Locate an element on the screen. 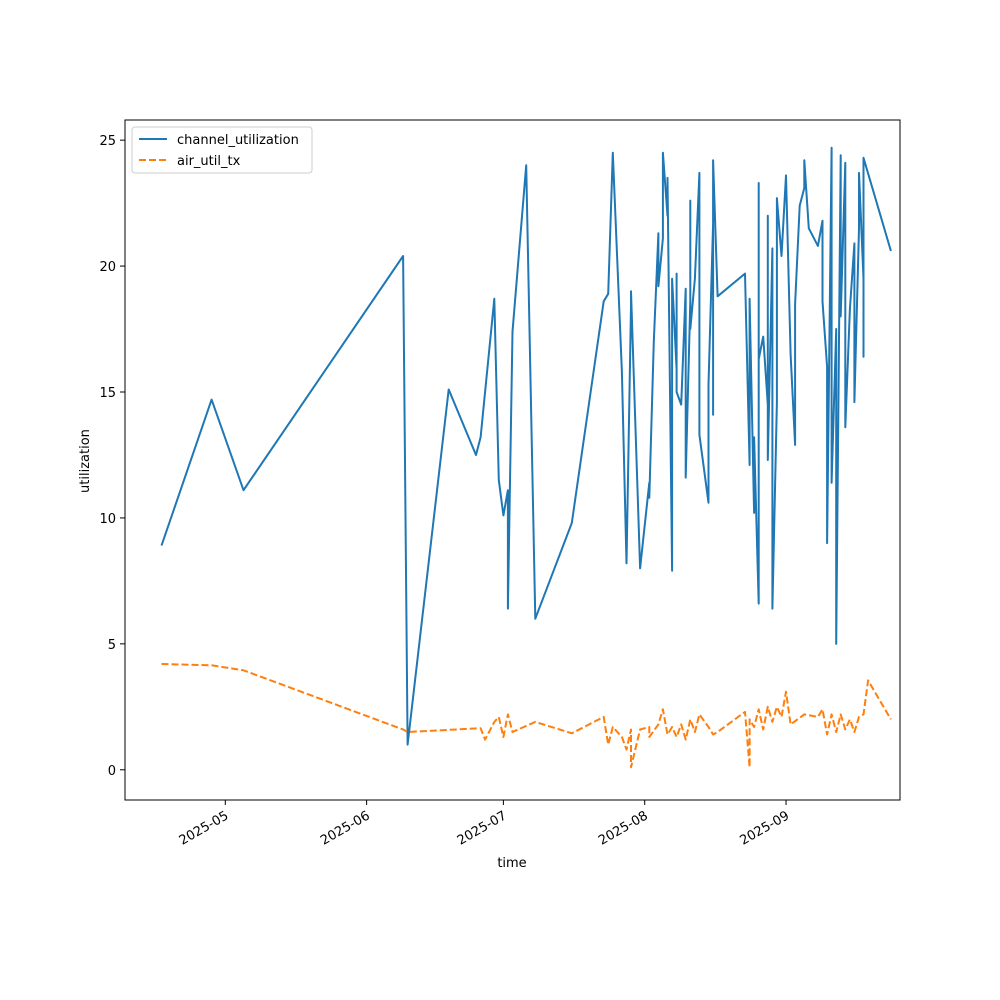 The image size is (1000, 1000). x-tick-label: 2025-05 is located at coordinates (204, 828).